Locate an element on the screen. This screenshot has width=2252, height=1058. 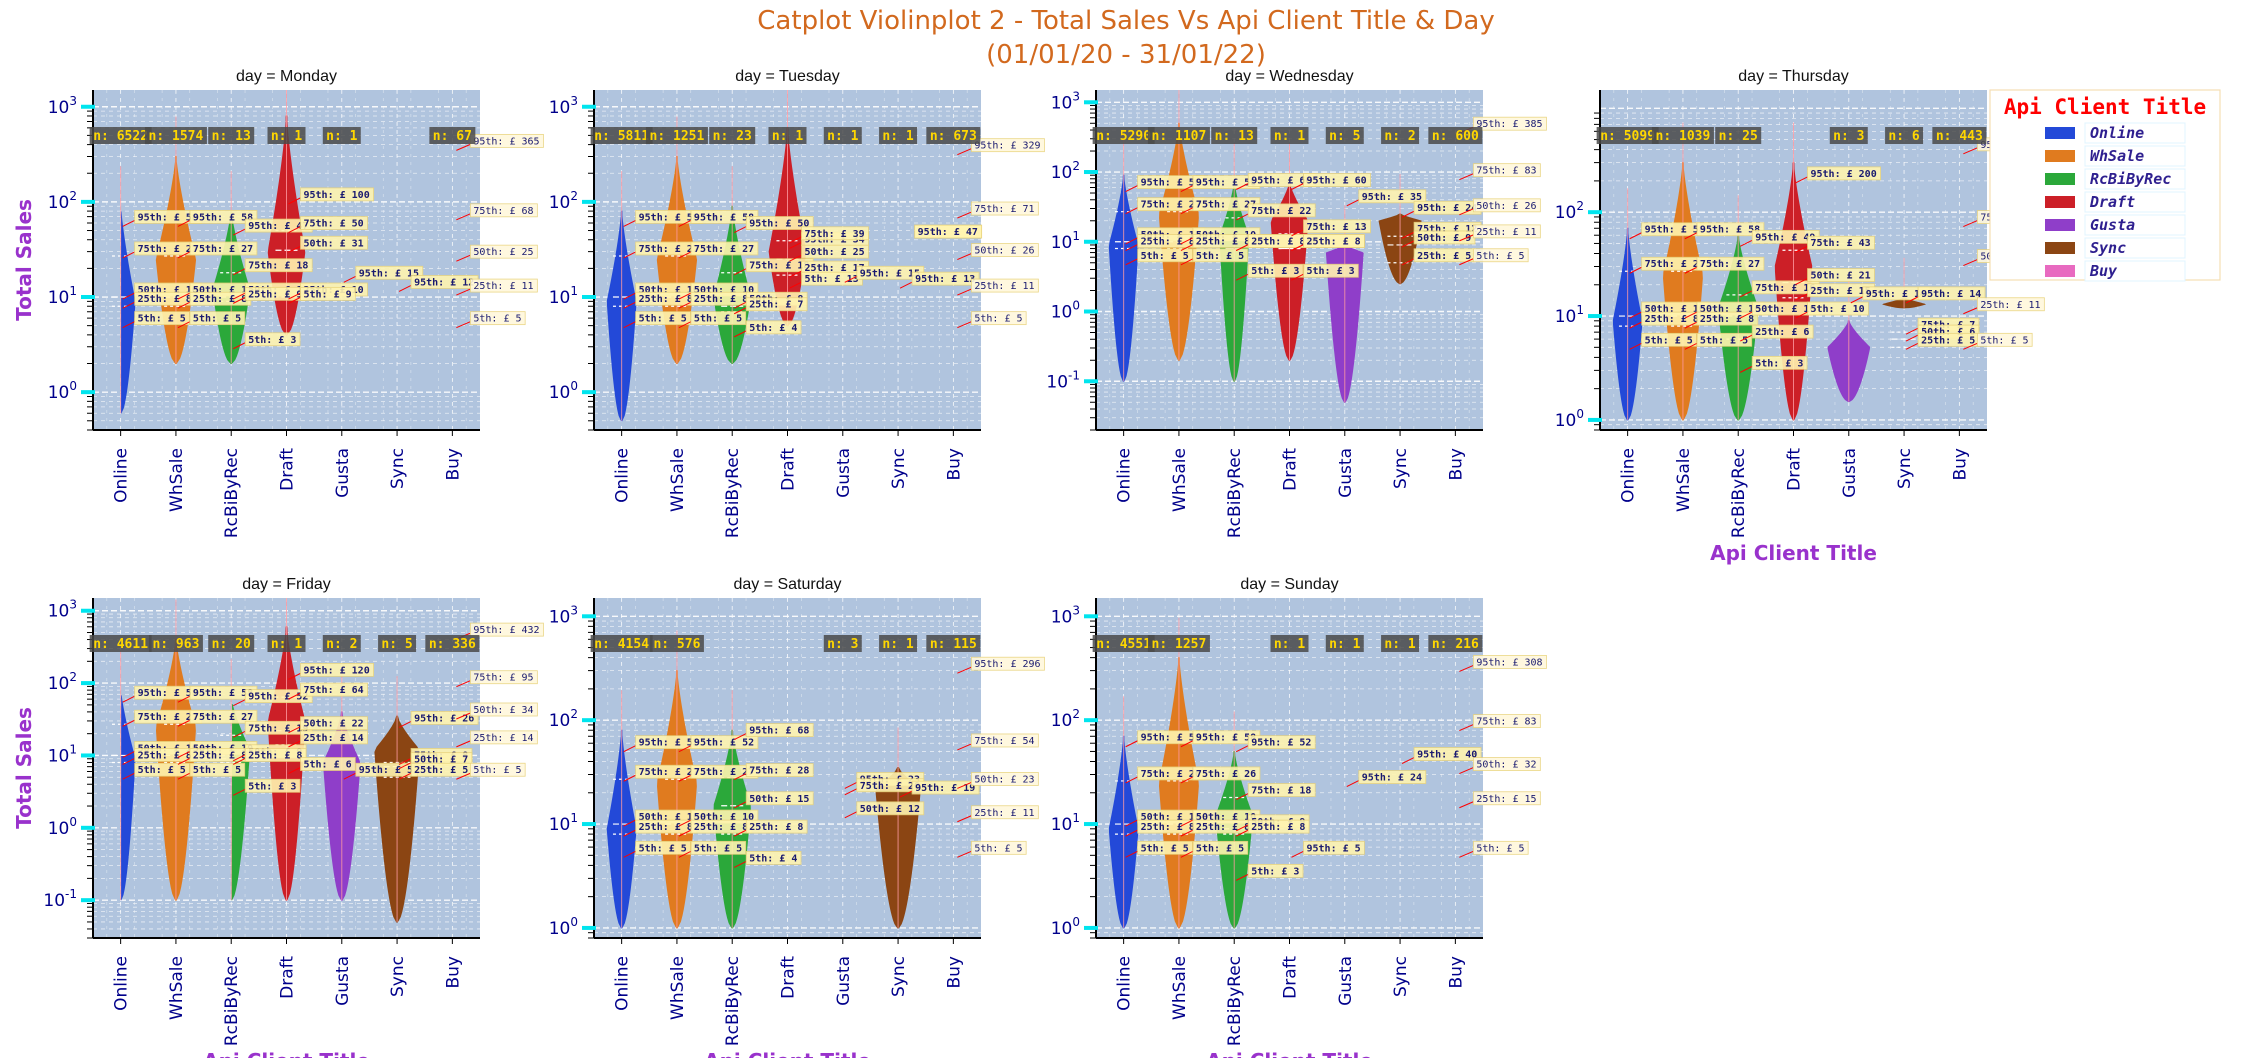
annotation-label: 50th: £ 12 is located at coordinates (890, 809).